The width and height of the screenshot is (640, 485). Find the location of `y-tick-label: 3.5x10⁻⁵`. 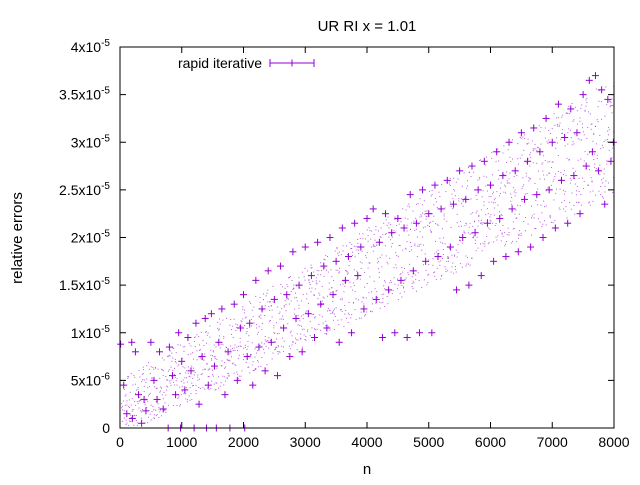

y-tick-label: 3.5x10⁻⁵ is located at coordinates (84, 94).